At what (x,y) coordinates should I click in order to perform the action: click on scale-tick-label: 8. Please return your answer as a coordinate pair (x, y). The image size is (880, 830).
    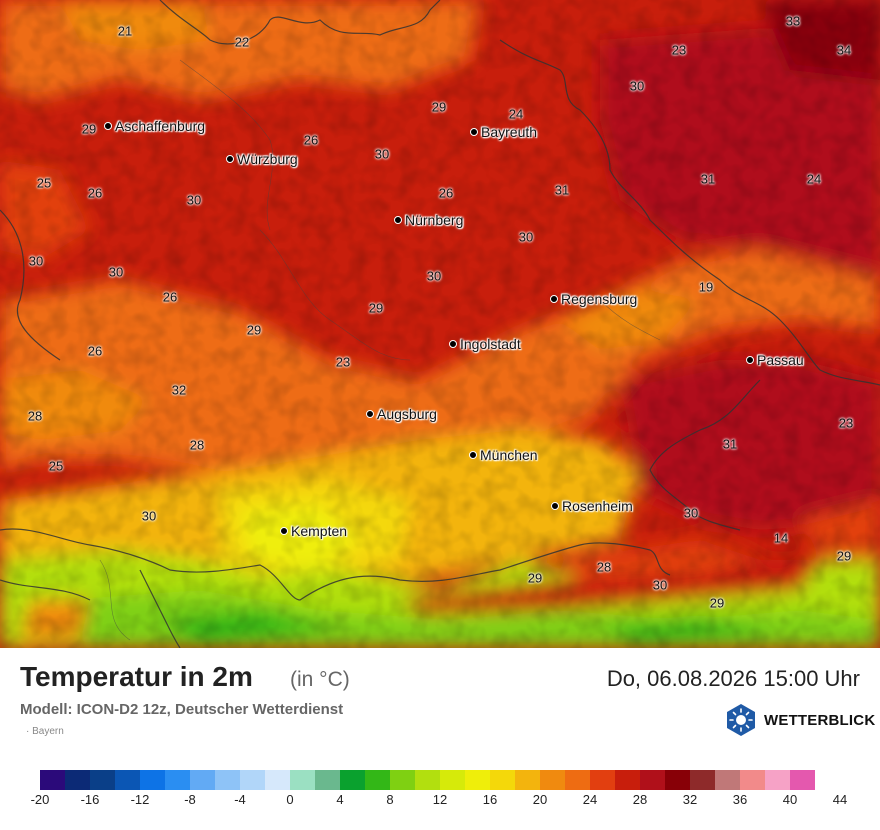
    Looking at the image, I should click on (390, 799).